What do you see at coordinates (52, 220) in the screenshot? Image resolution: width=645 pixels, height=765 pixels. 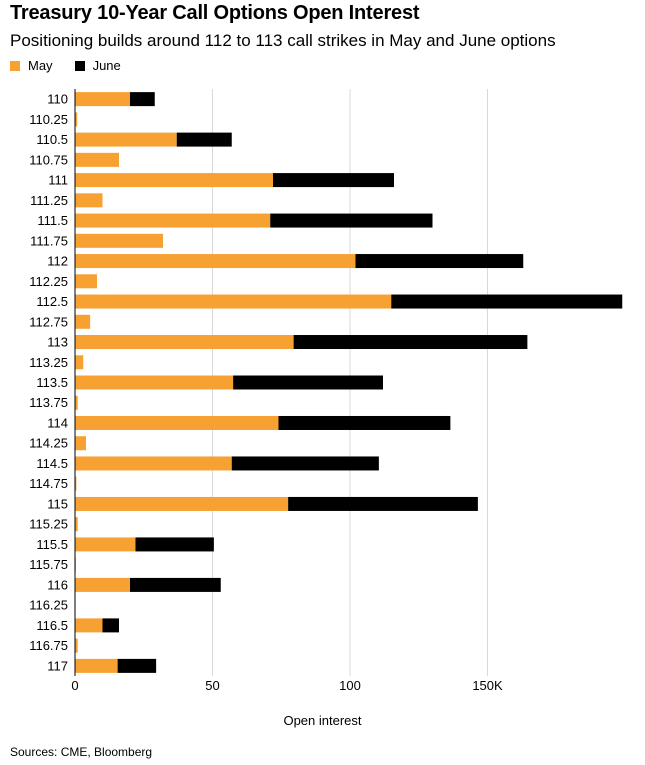 I see `y-tick-label-111_5: 111.5` at bounding box center [52, 220].